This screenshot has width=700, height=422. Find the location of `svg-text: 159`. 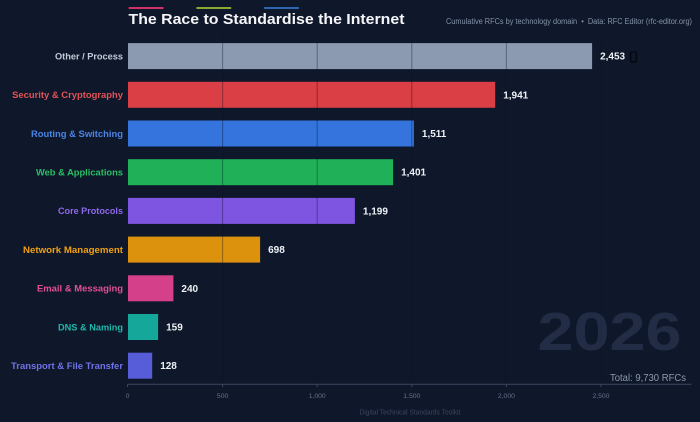

svg-text: 159 is located at coordinates (174, 328).